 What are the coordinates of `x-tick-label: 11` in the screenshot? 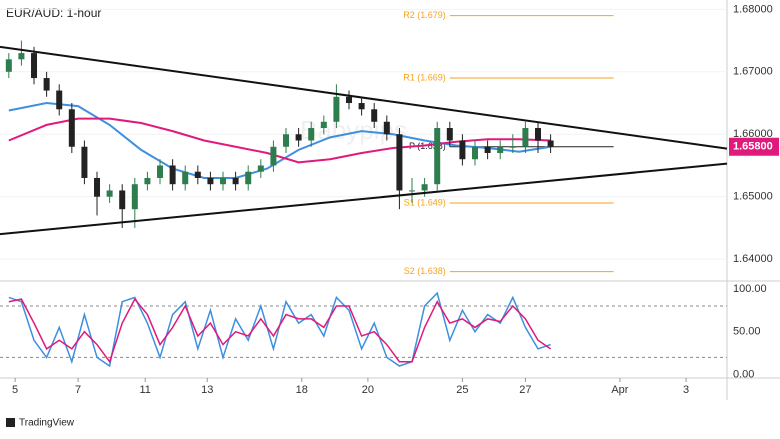 It's located at (145, 390).